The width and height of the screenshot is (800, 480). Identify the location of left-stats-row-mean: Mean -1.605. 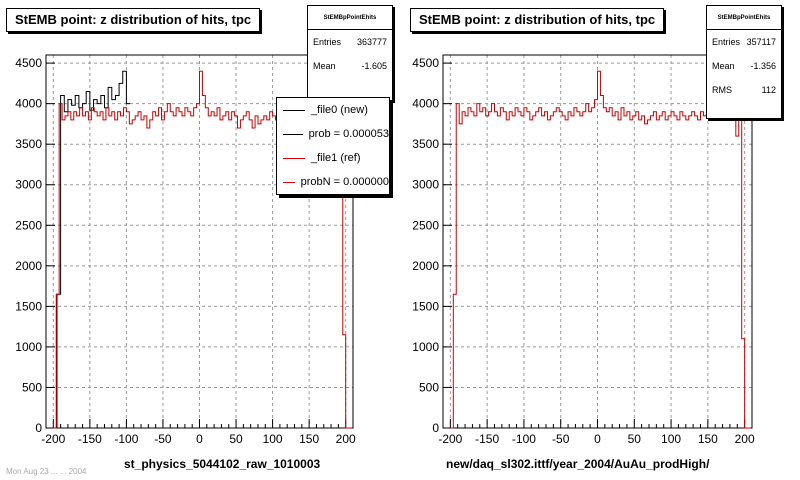
(350, 66).